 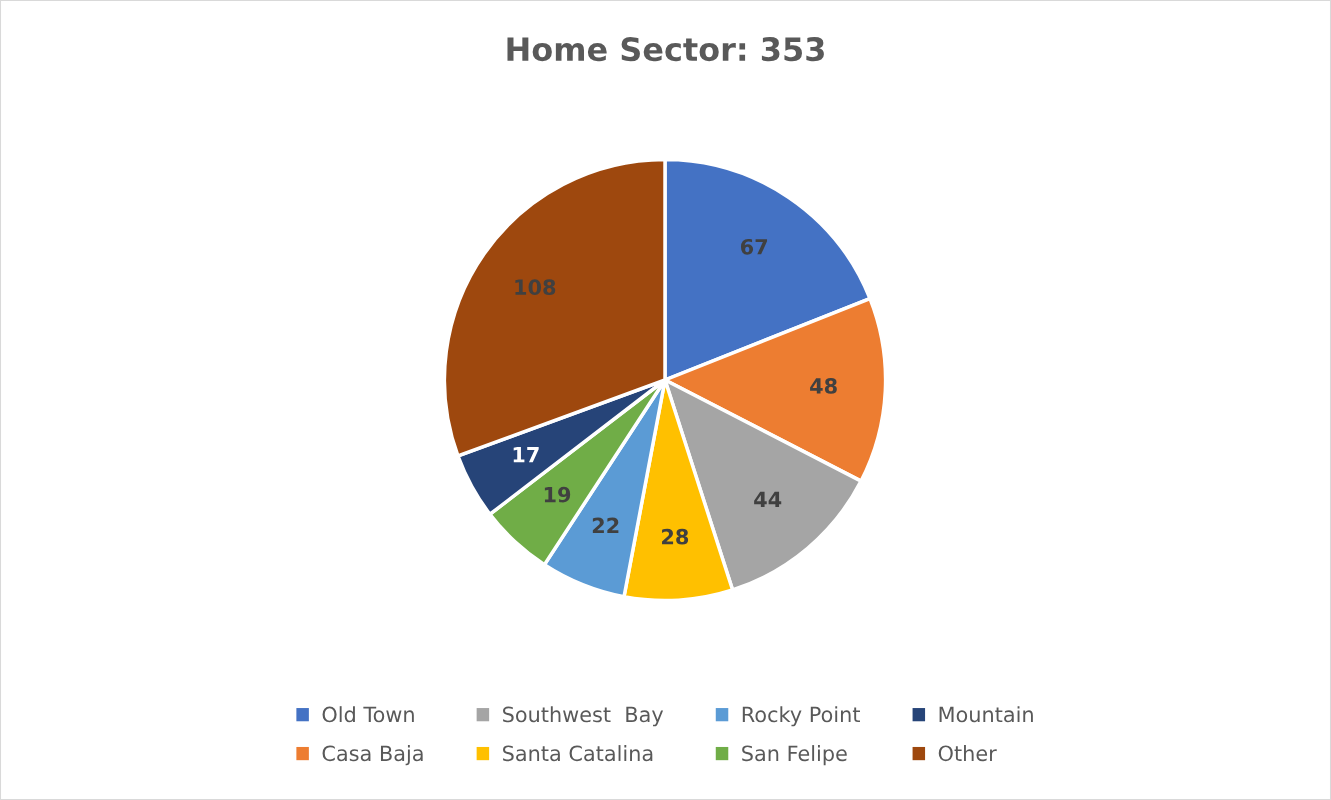 I want to click on legend-label: San Felipe, so click(x=794, y=755).